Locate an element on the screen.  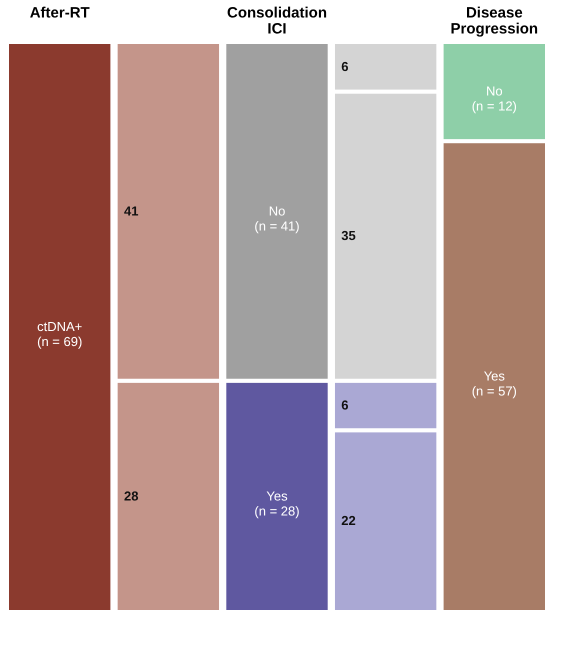
x-tick-label: Disease Progression is located at coordinates (494, 21).